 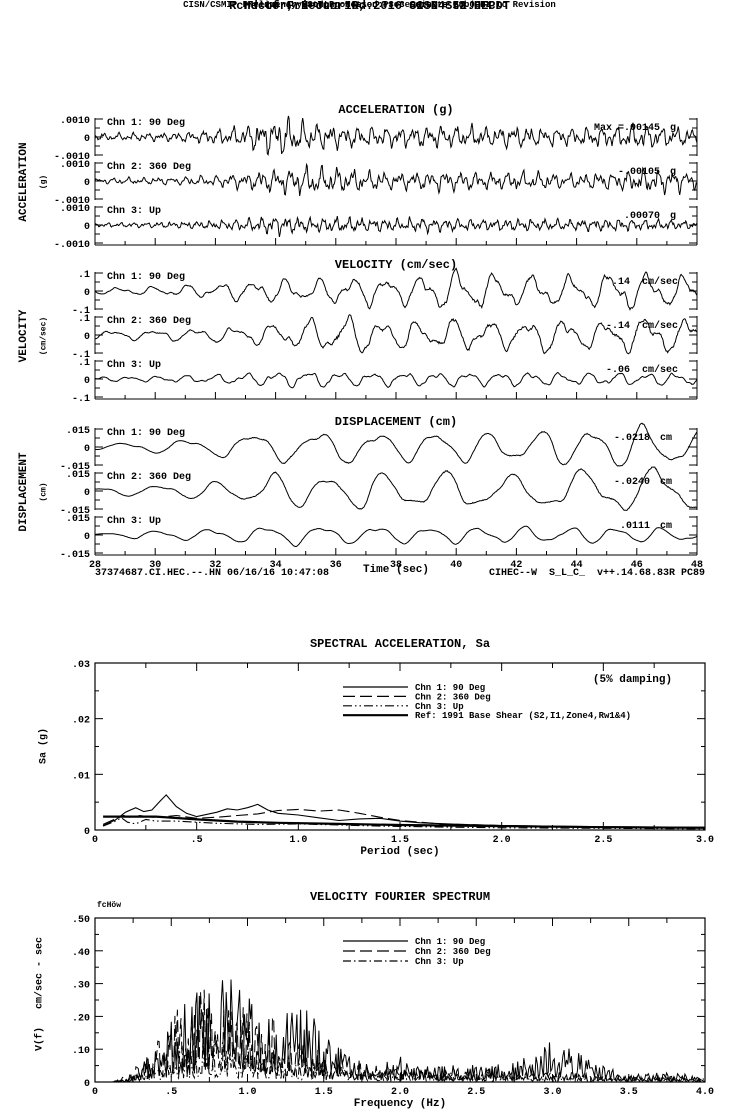 What do you see at coordinates (635, 526) in the screenshot?
I see `displacement-peak-value: .0111` at bounding box center [635, 526].